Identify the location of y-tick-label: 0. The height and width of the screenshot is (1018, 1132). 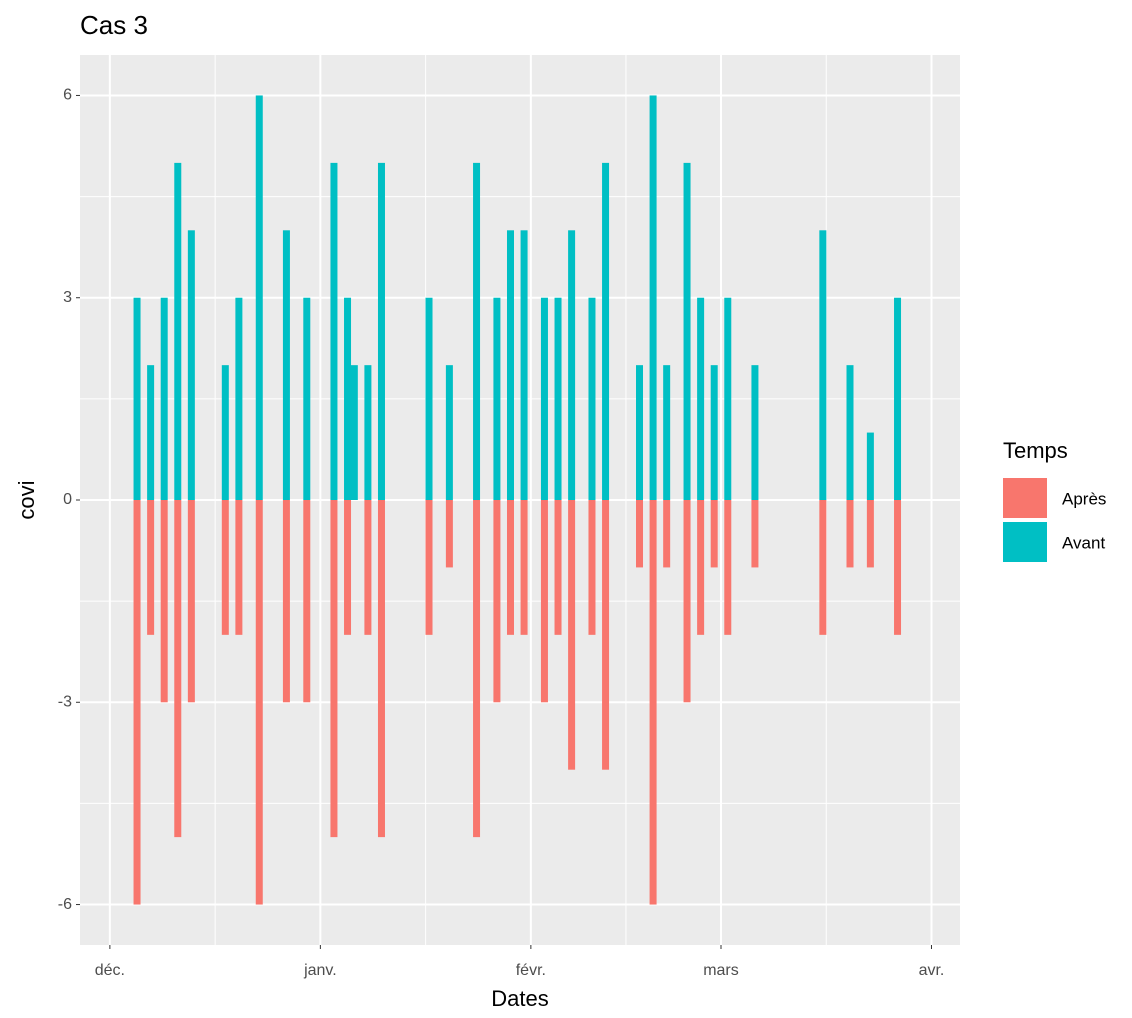
(67, 499).